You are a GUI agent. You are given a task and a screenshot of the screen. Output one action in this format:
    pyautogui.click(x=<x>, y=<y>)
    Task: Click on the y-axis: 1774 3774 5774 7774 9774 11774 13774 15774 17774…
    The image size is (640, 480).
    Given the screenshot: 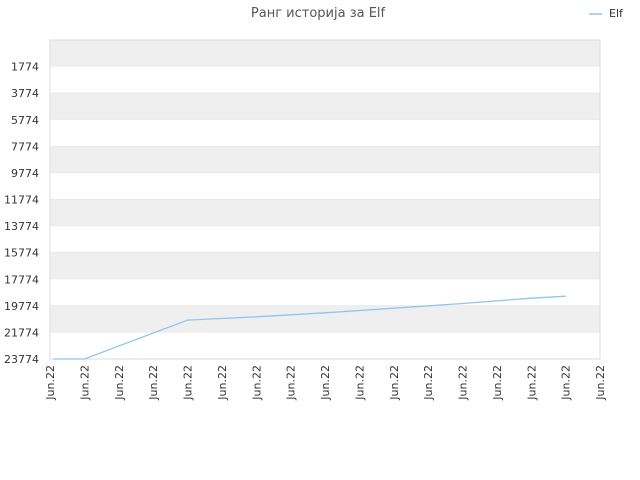 What is the action you would take?
    pyautogui.click(x=21, y=213)
    